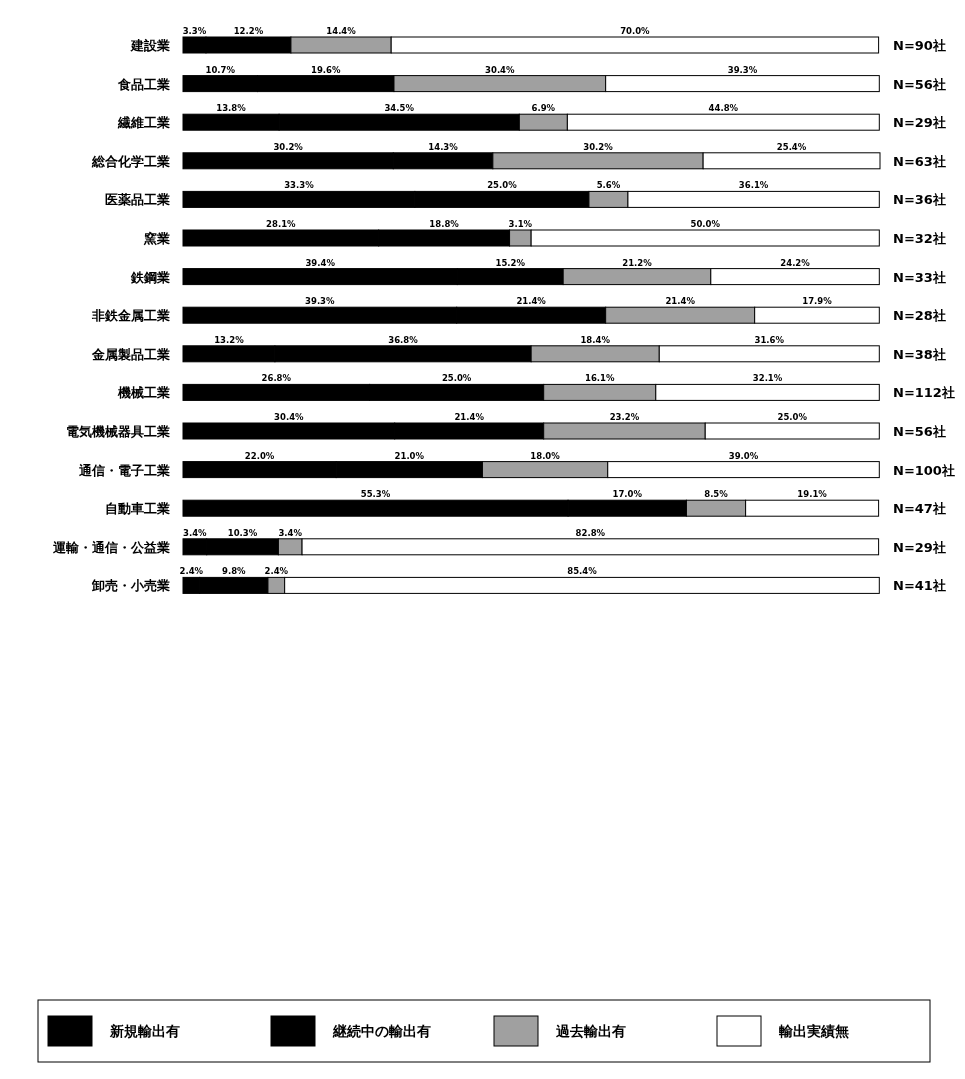  Describe the element at coordinates (599, 378) in the screenshot. I see `data-label: 16.1%` at that location.